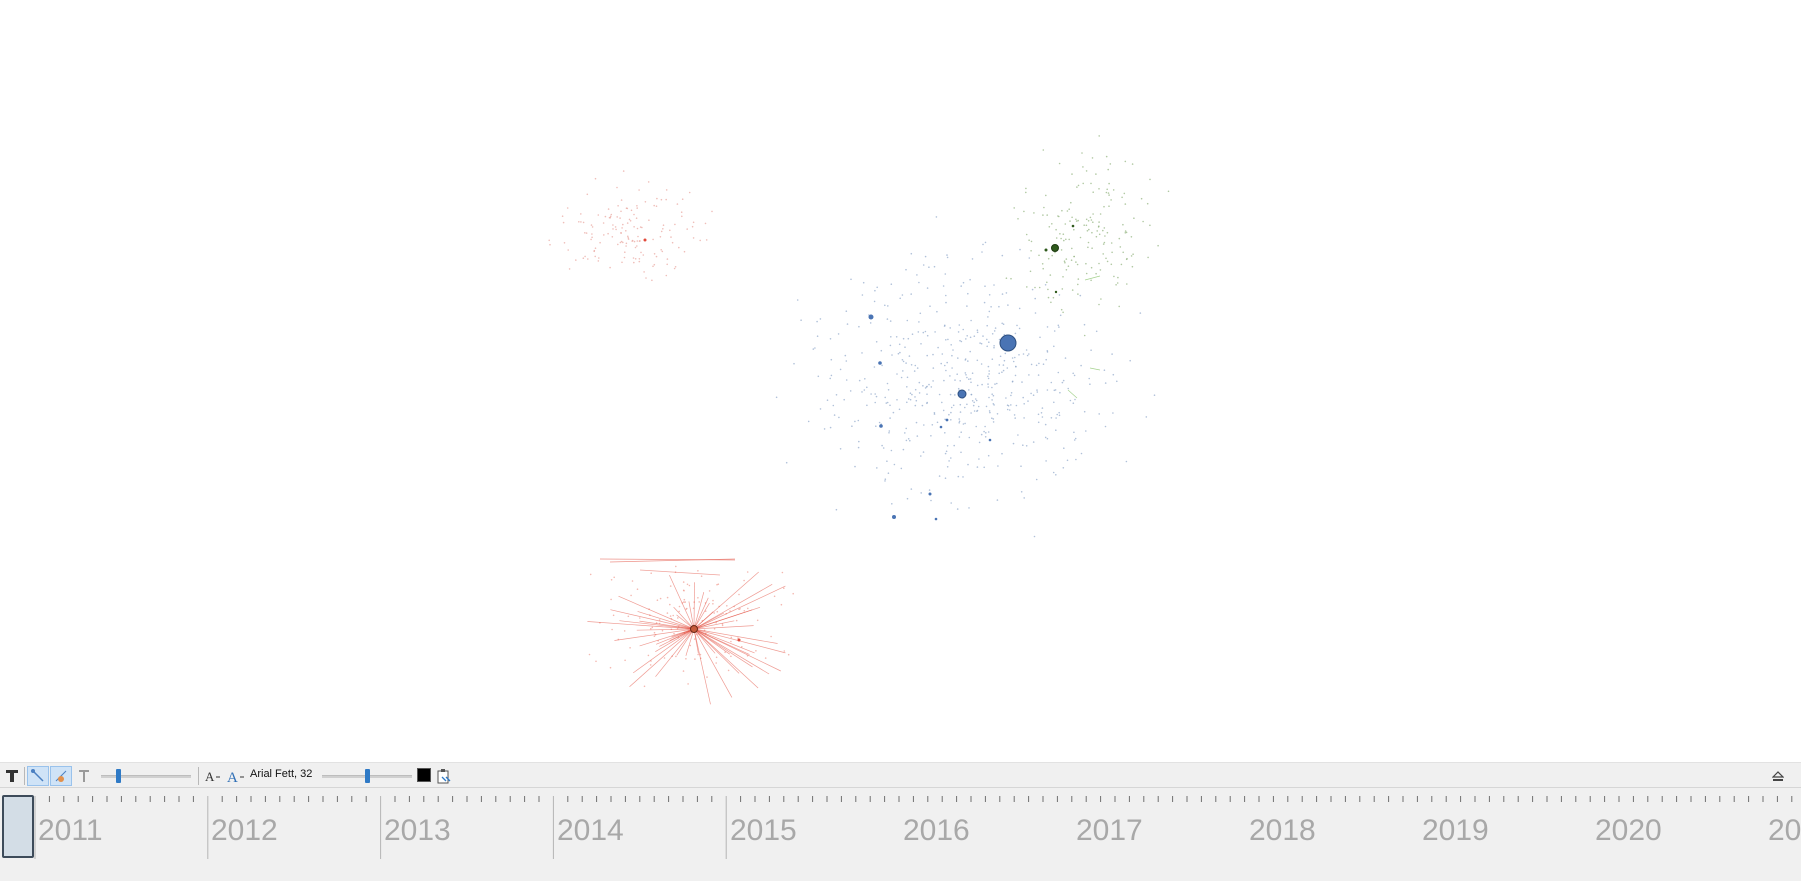 The height and width of the screenshot is (881, 1801). I want to click on timeline-range-handle, so click(18, 826).